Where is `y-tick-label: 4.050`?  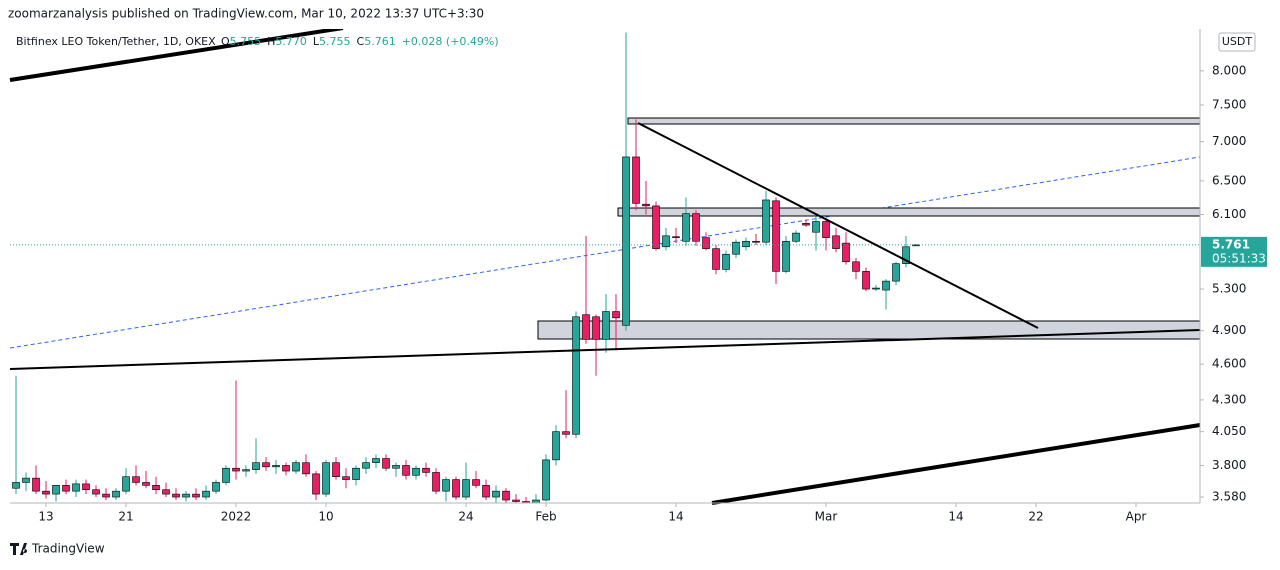
y-tick-label: 4.050 is located at coordinates (1229, 431).